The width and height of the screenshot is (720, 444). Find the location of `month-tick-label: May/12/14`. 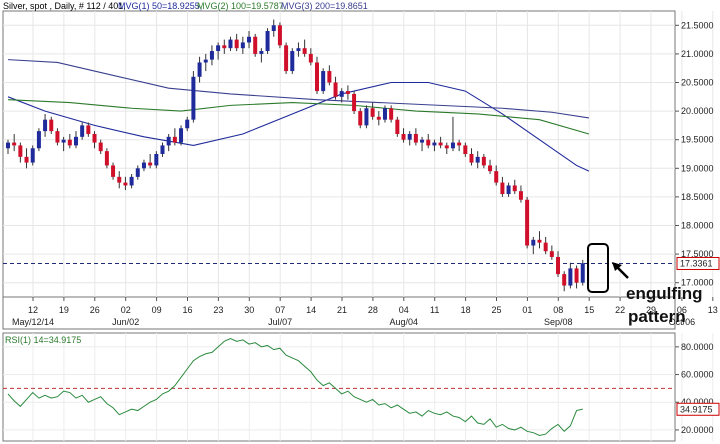

month-tick-label: May/12/14 is located at coordinates (33, 322).